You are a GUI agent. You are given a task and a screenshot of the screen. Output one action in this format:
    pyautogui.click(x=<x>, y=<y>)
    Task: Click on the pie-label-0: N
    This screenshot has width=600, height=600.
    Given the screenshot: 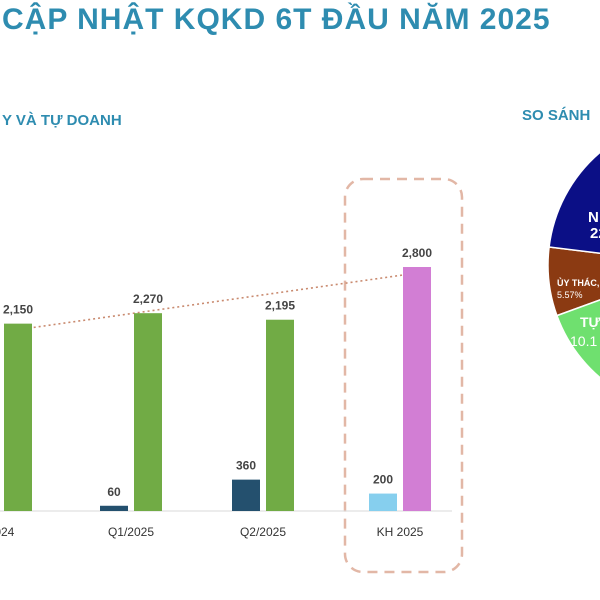 What is the action you would take?
    pyautogui.click(x=593, y=217)
    